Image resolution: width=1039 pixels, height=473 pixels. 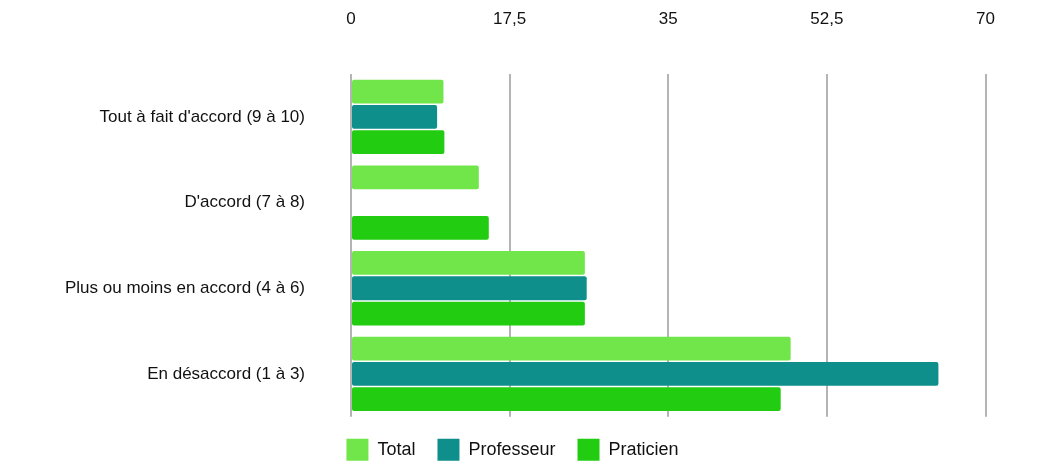 What do you see at coordinates (827, 19) in the screenshot?
I see `x-tick-label: 52,5` at bounding box center [827, 19].